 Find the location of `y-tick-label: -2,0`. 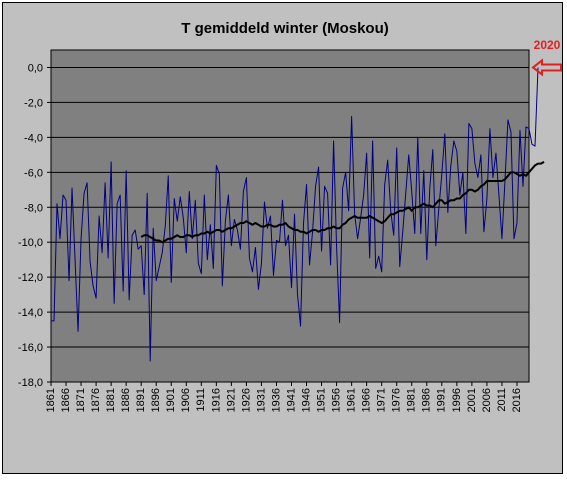

y-tick-label: -2,0 is located at coordinates (33, 103).